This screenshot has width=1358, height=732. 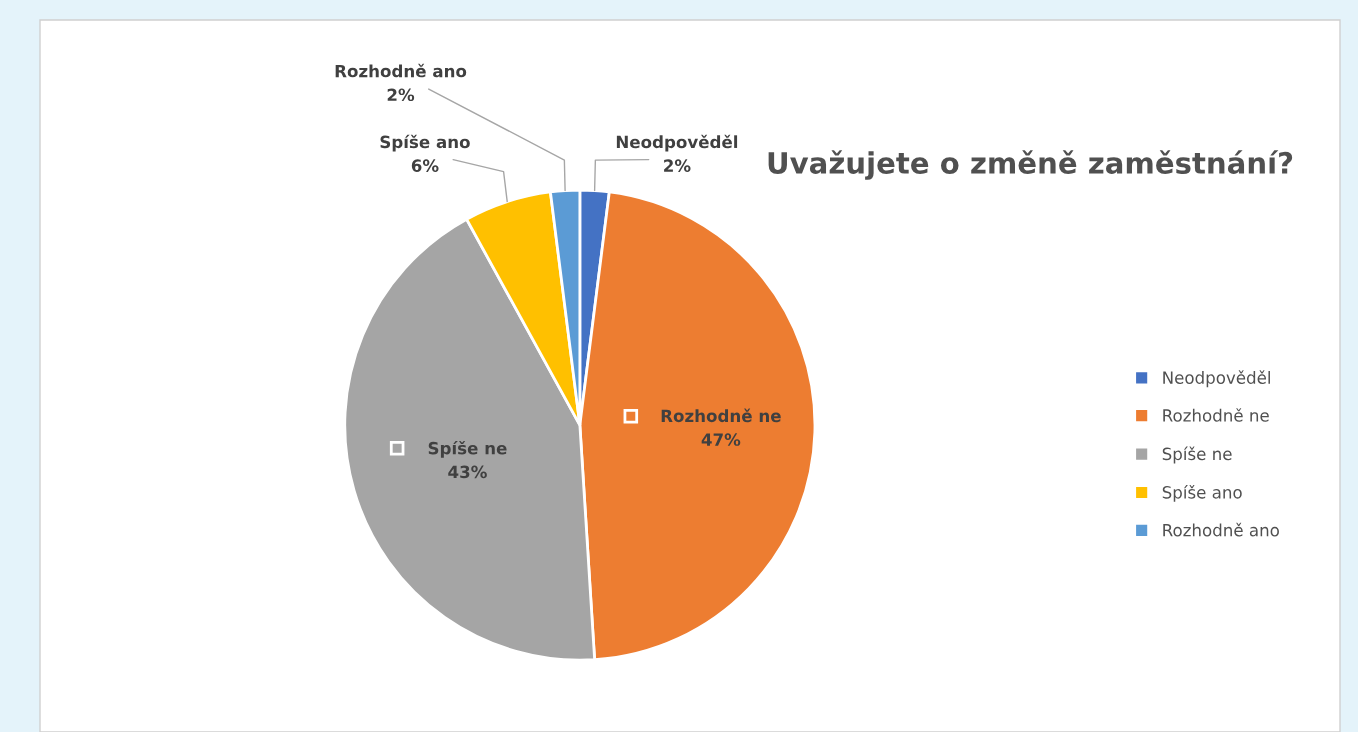 What do you see at coordinates (401, 70) in the screenshot?
I see `slice-label: Rozhodně ano` at bounding box center [401, 70].